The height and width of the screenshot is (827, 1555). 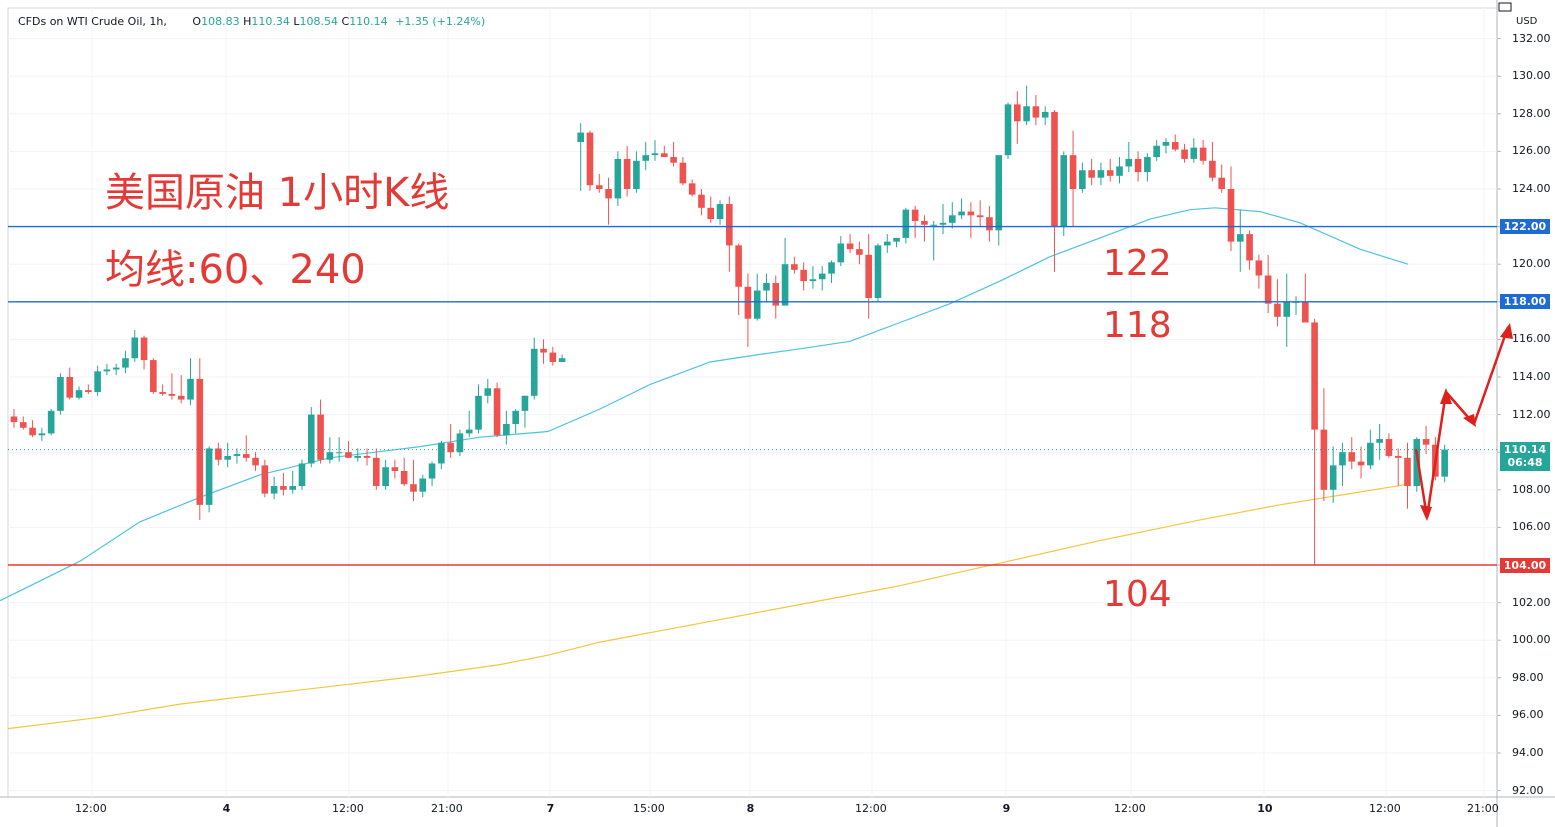 I want to click on last-price-tag: 110.14 06:48, so click(x=1525, y=456).